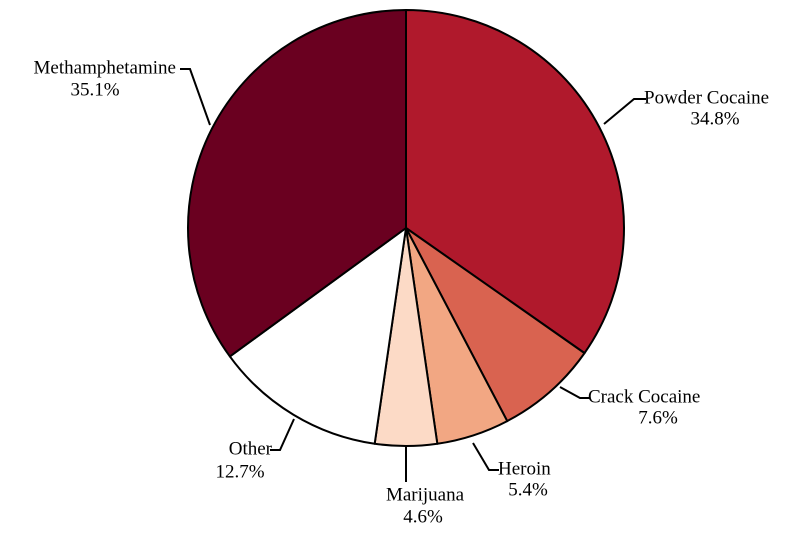 Image resolution: width=793 pixels, height=533 pixels. What do you see at coordinates (251, 448) in the screenshot?
I see `slice-label-other: Other` at bounding box center [251, 448].